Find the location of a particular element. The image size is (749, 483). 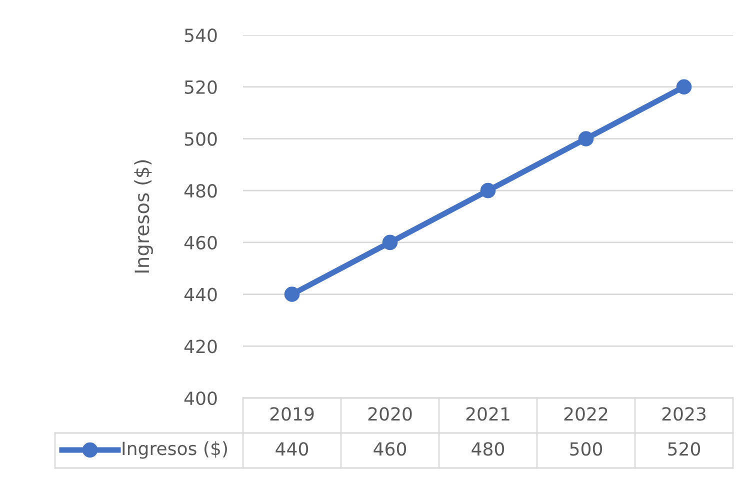

y-tick-label: 480 is located at coordinates (200, 191).